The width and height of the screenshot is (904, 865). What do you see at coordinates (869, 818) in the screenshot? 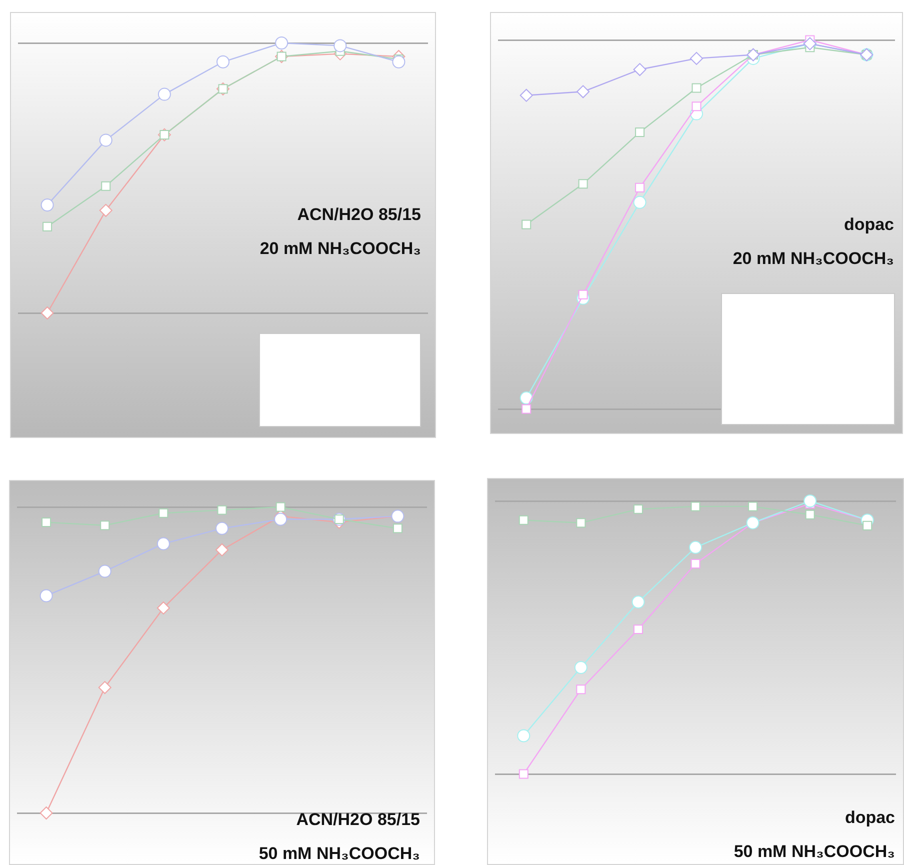
I see `text: dopac` at bounding box center [869, 818].